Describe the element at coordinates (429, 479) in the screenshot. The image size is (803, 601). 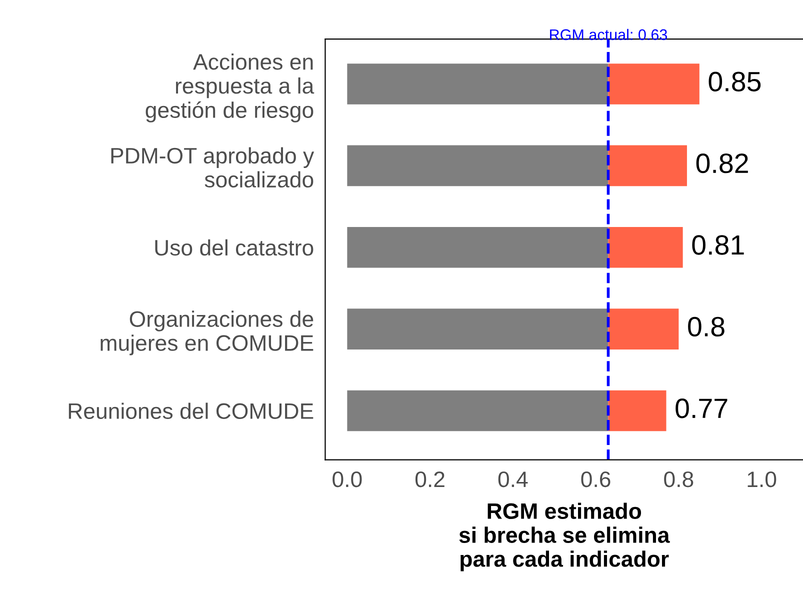
I see `x-tick-label: 0.2` at that location.